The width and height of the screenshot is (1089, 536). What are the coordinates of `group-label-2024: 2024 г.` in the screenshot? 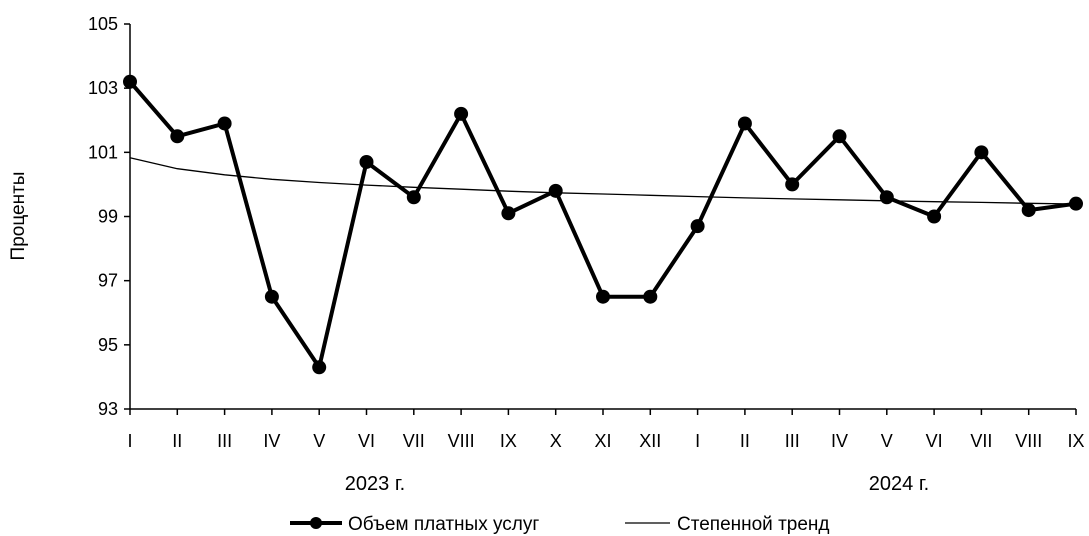 It's located at (899, 484).